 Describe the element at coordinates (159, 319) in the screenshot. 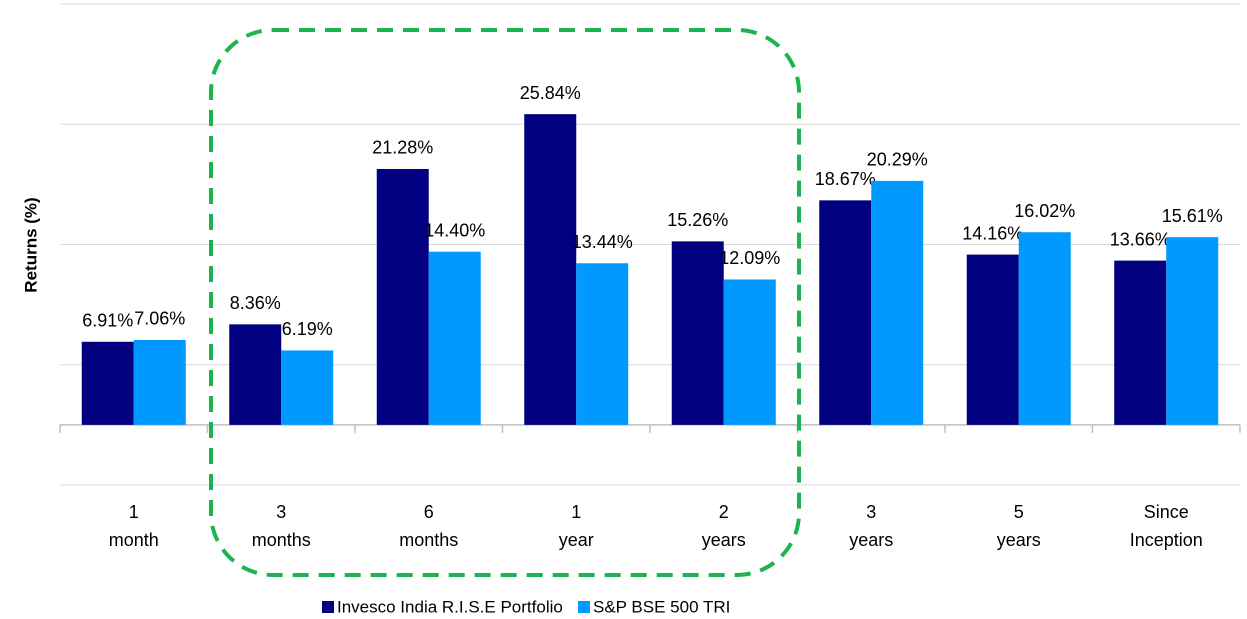

I see `data-label: 7.06%` at that location.